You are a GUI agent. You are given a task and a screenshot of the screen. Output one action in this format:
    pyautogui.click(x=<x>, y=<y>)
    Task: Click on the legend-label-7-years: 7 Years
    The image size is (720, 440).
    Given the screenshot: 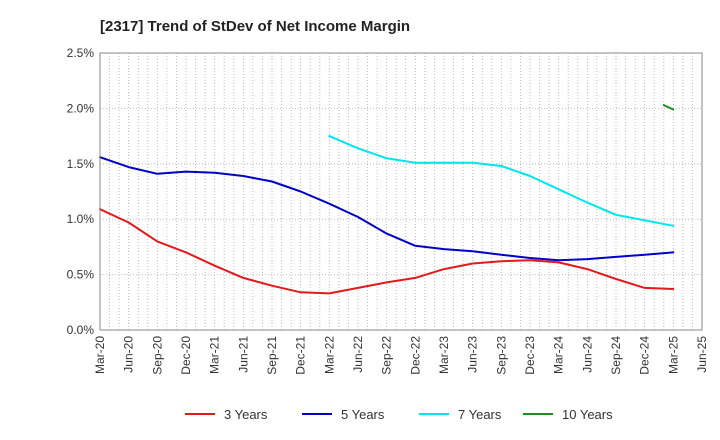 What is the action you would take?
    pyautogui.click(x=480, y=414)
    